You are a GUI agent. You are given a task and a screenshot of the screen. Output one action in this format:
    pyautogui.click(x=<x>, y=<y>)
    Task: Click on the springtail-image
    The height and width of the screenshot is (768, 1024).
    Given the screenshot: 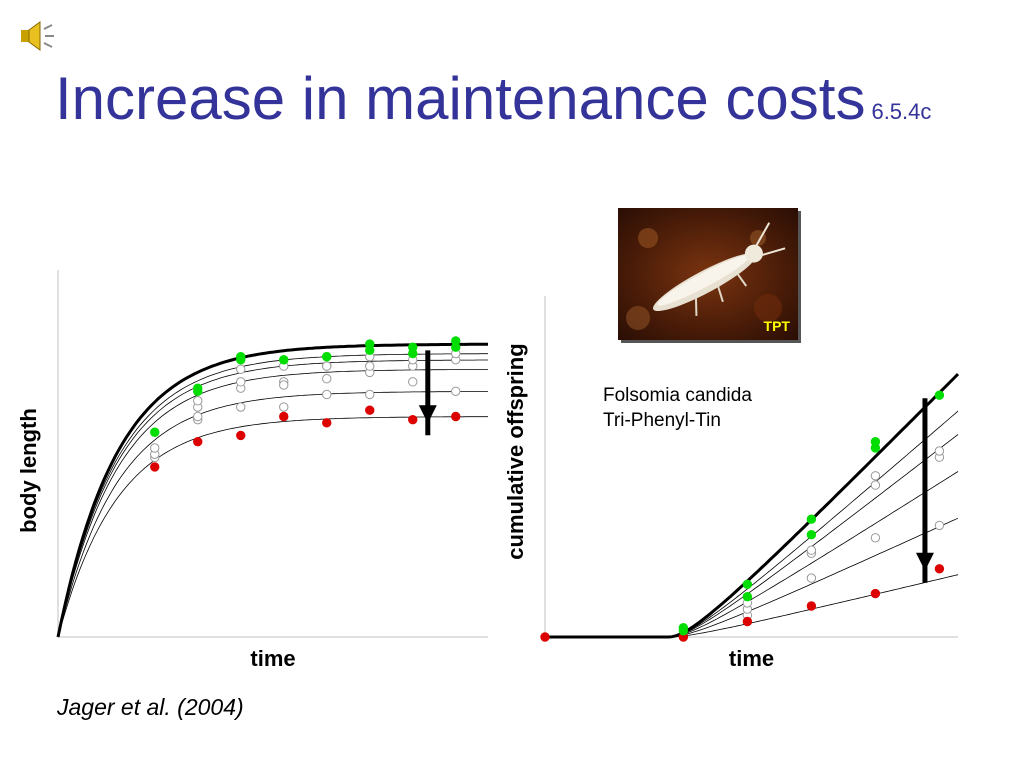 What is the action you would take?
    pyautogui.click(x=708, y=274)
    